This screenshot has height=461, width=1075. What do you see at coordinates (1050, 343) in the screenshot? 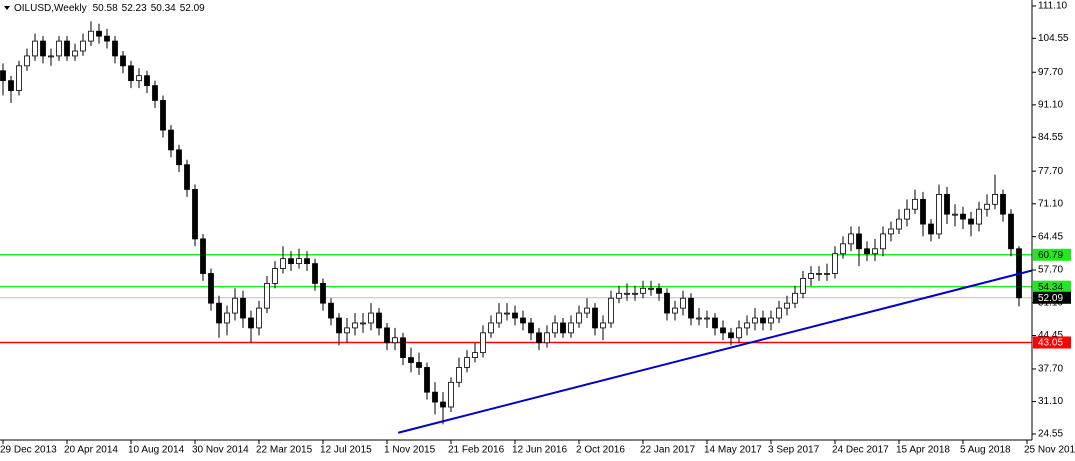
I see `level-label: 43.05` at bounding box center [1050, 343].